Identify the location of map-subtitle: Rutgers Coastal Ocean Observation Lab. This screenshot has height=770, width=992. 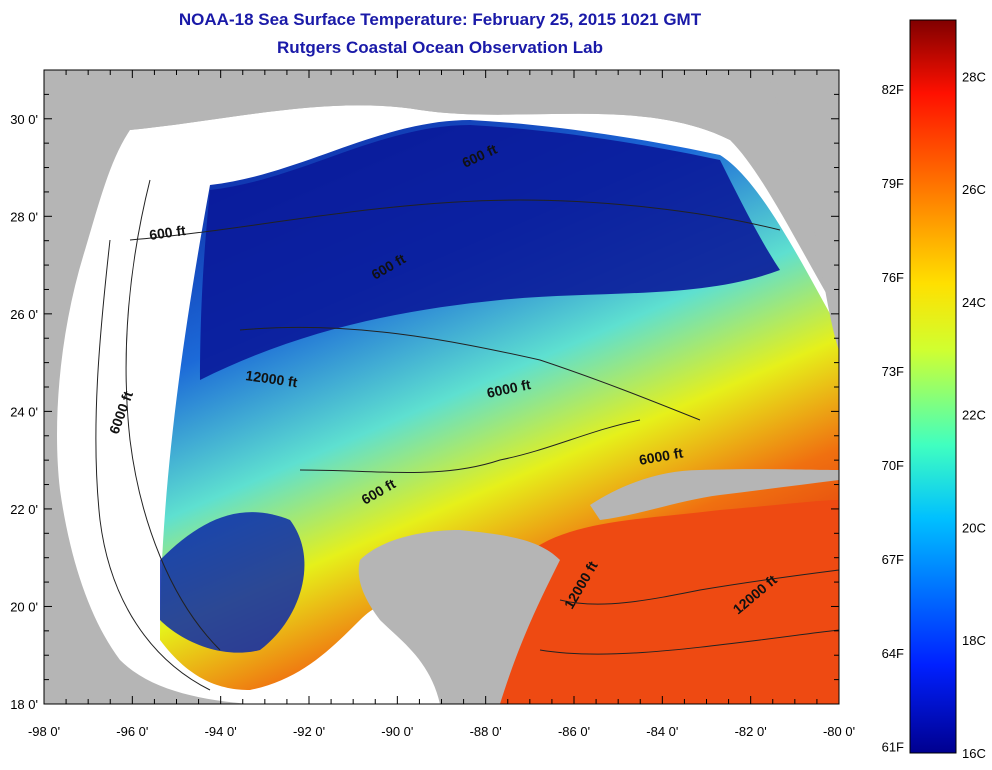
(440, 47).